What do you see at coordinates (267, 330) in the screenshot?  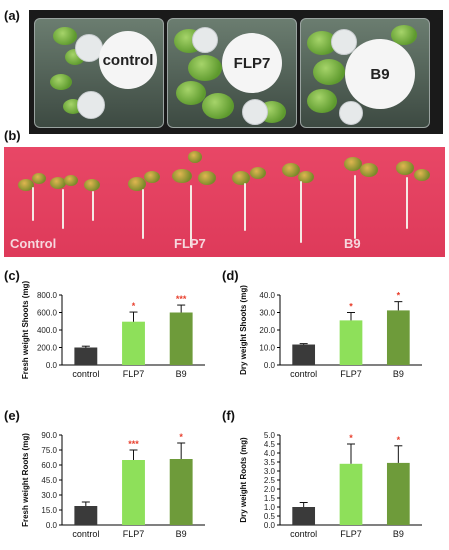 I see `y-tick-label: 20.0` at bounding box center [267, 330].